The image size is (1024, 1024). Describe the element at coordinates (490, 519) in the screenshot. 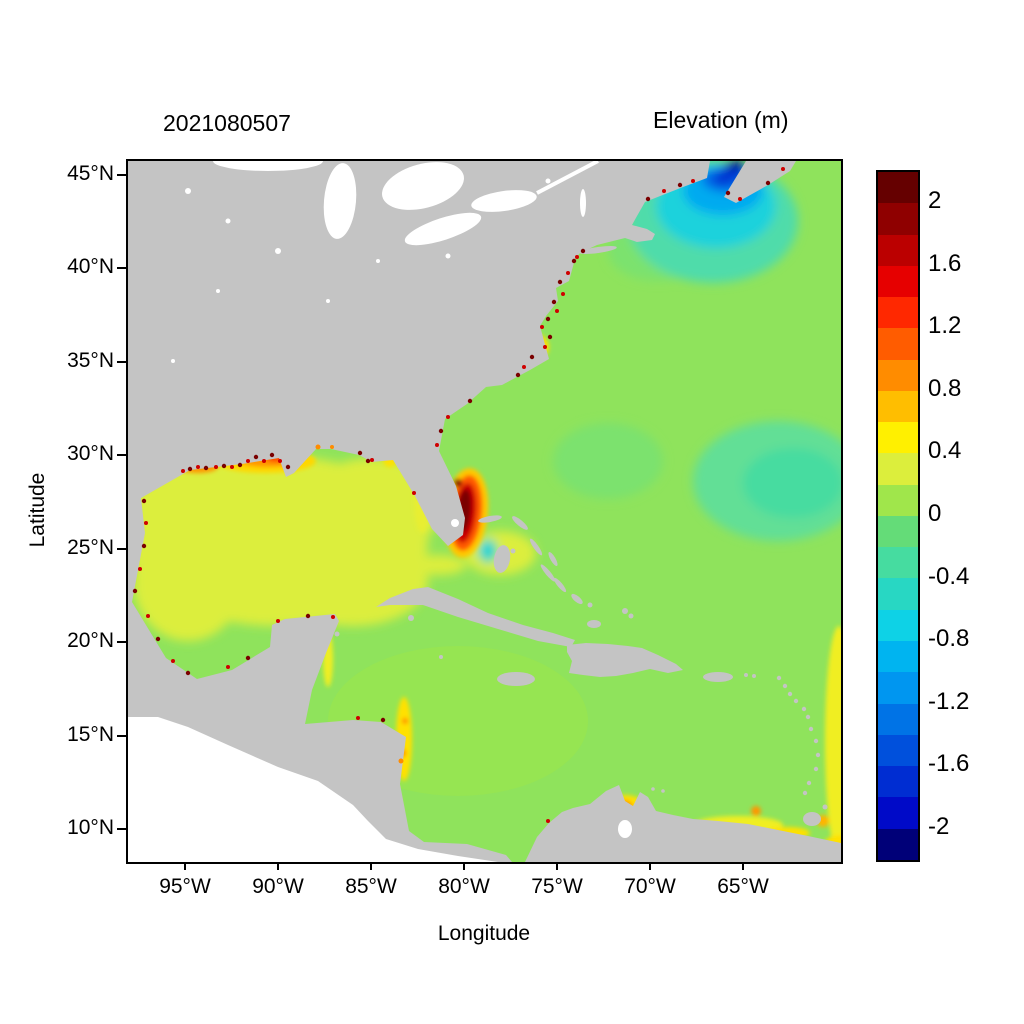

I see `grand-bahama` at that location.